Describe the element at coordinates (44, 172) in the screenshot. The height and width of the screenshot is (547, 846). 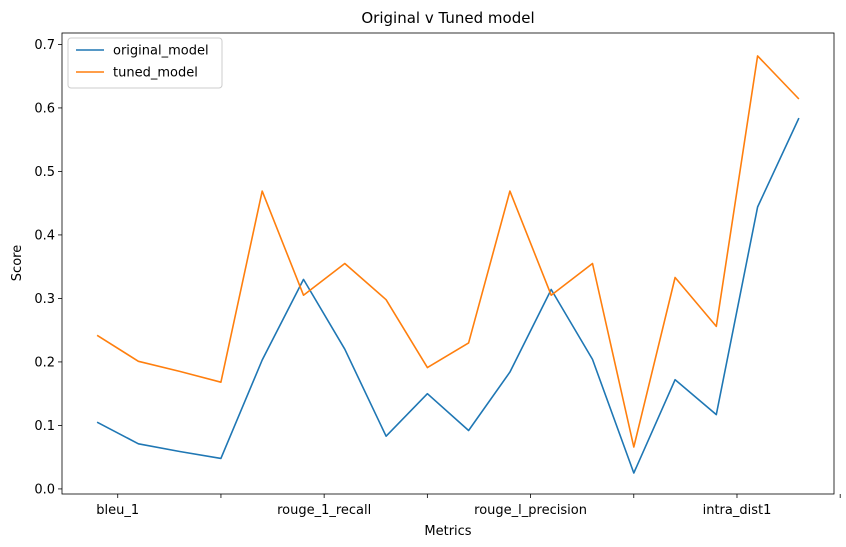
I see `y-tick-label: 0.5` at that location.